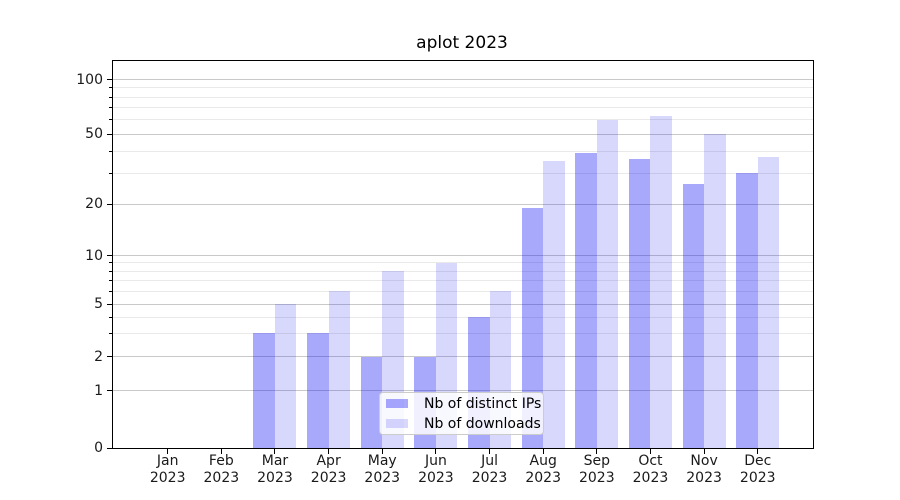 This screenshot has width=900, height=500. I want to click on y-axis-tick-label: 50, so click(94, 134).